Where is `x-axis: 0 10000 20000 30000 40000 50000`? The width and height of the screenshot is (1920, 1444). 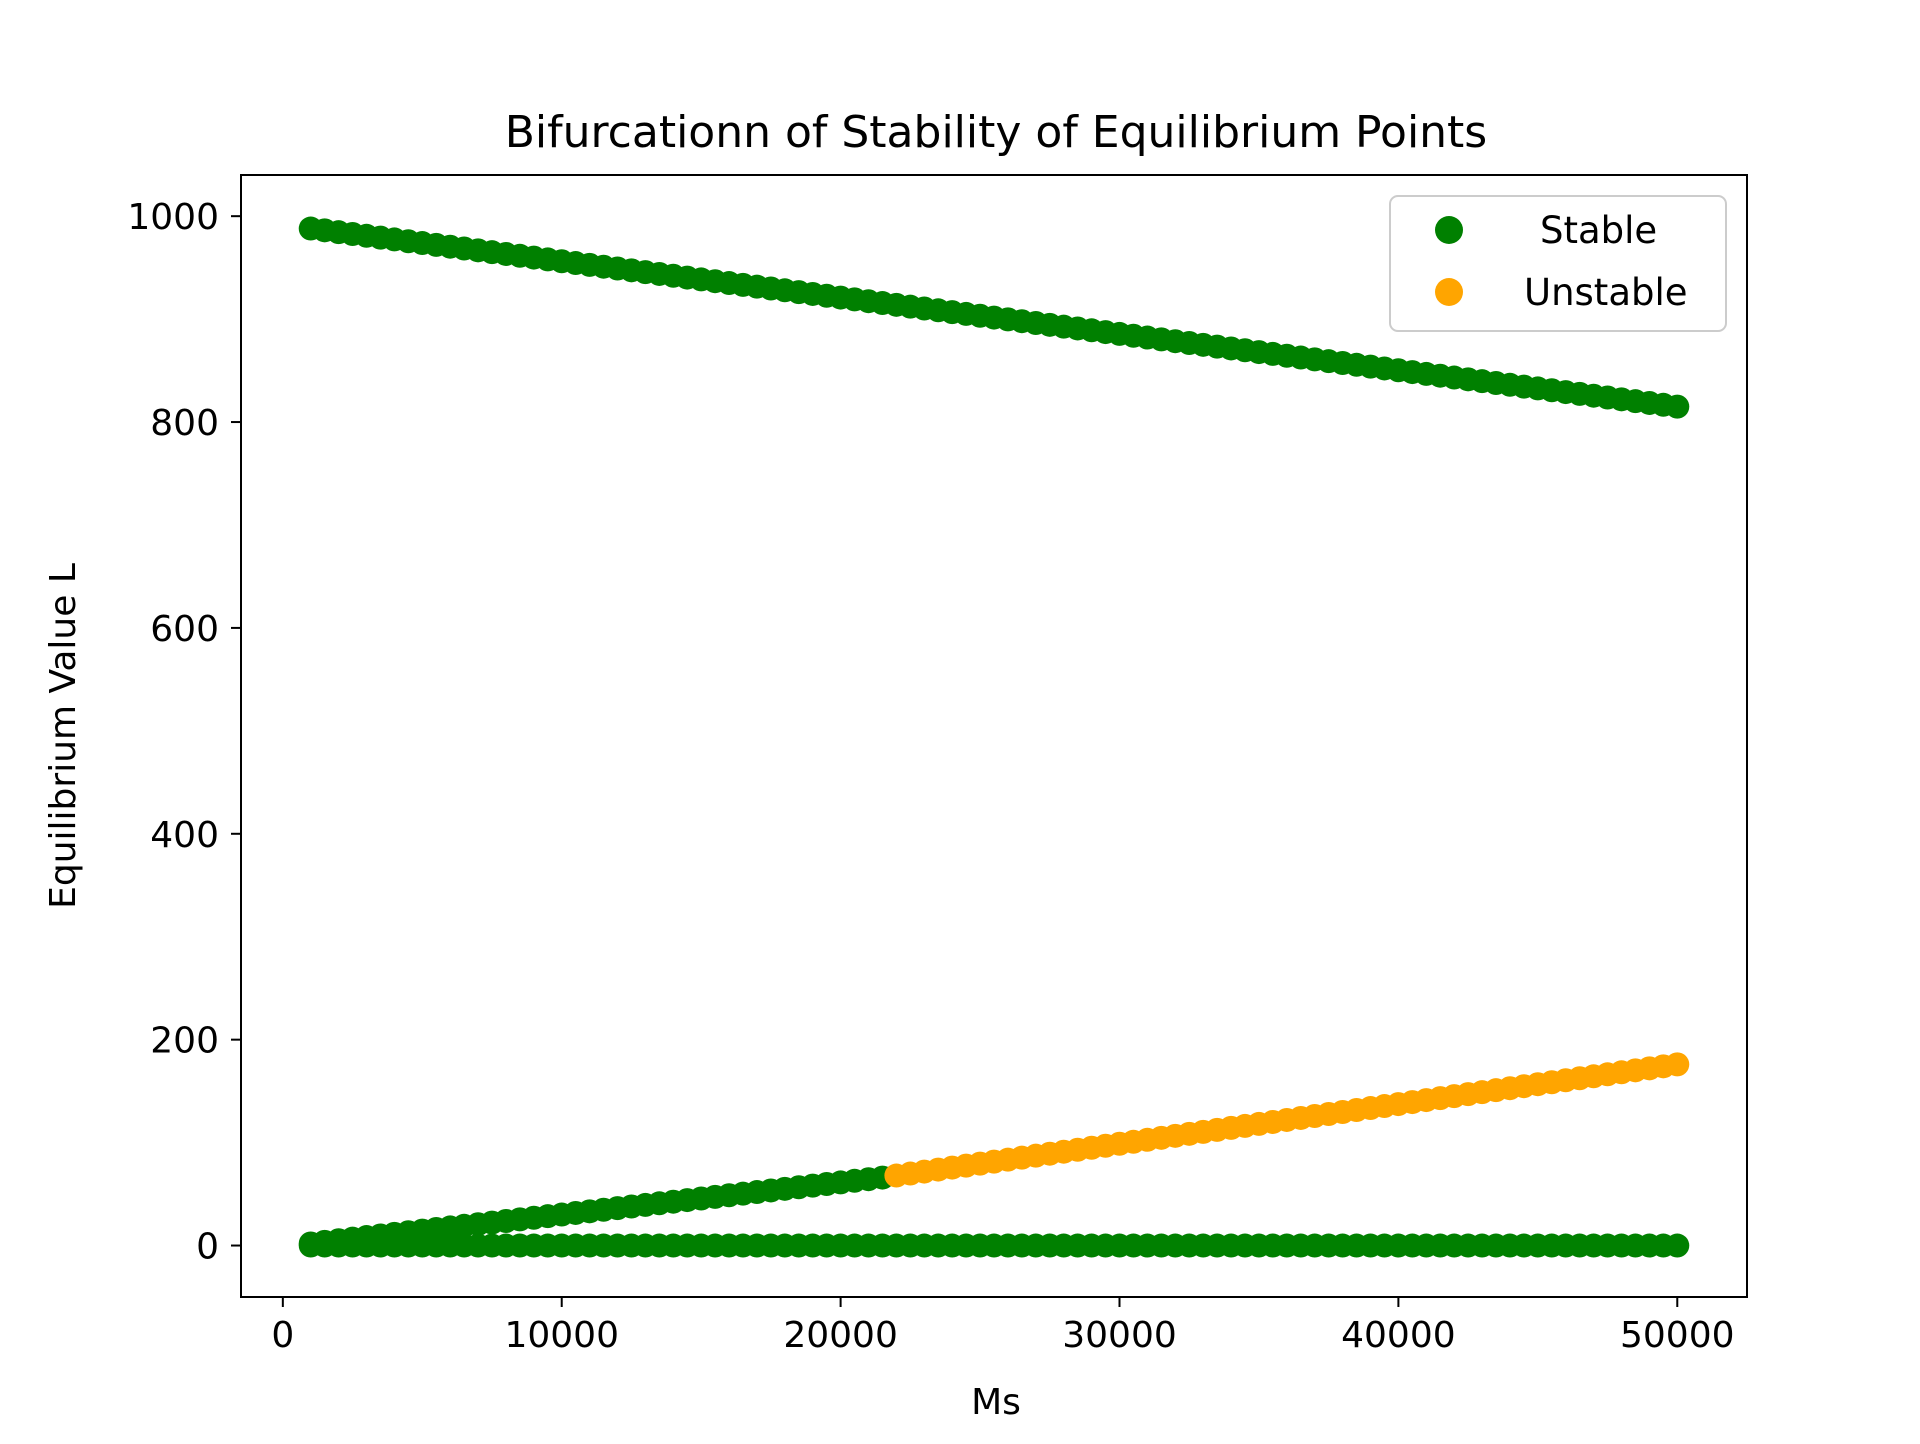 x-axis: 0 10000 20000 30000 40000 50000 is located at coordinates (1003, 1326).